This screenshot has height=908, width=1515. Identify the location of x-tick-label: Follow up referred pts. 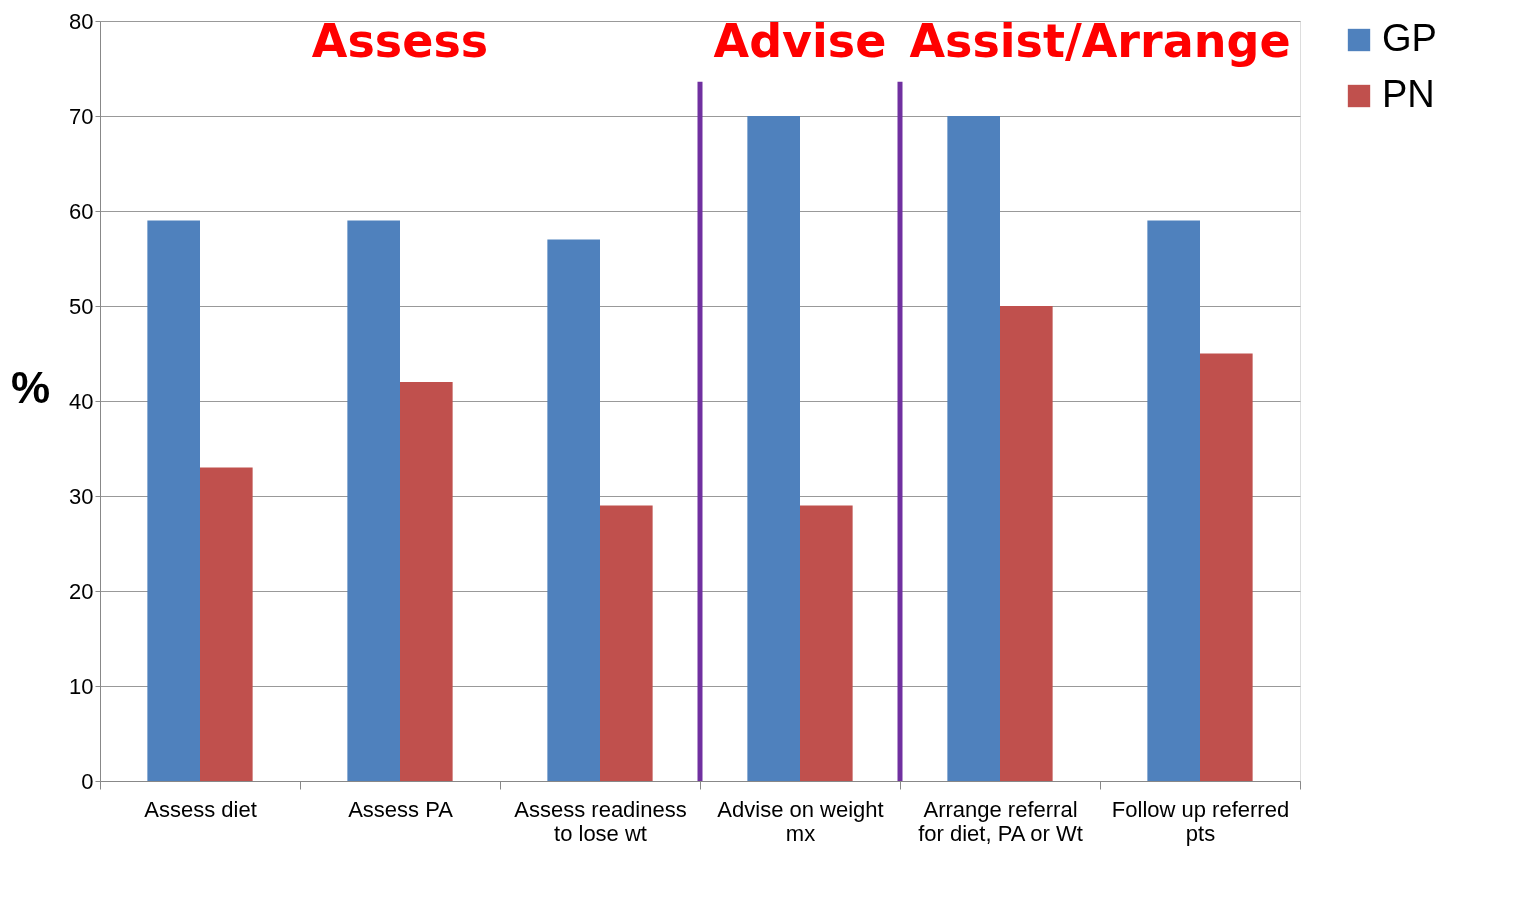
(1200, 821).